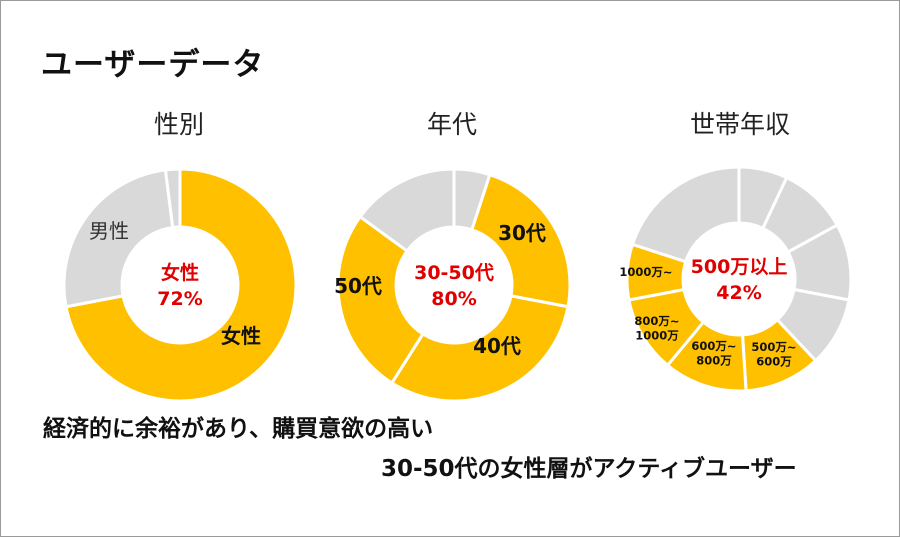 This screenshot has width=900, height=537. What do you see at coordinates (739, 267) in the screenshot?
I see `center-label: 500万以上` at bounding box center [739, 267].